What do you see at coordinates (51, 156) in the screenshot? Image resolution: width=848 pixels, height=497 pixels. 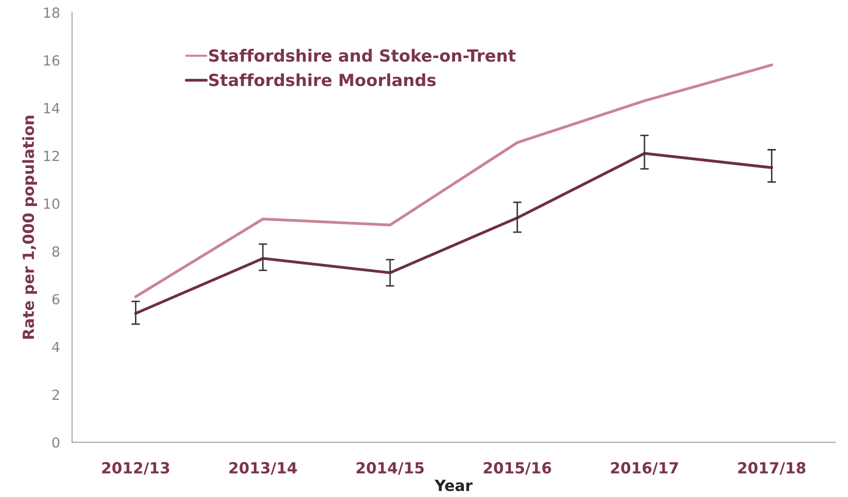 I see `y-tick-label: 12` at bounding box center [51, 156].